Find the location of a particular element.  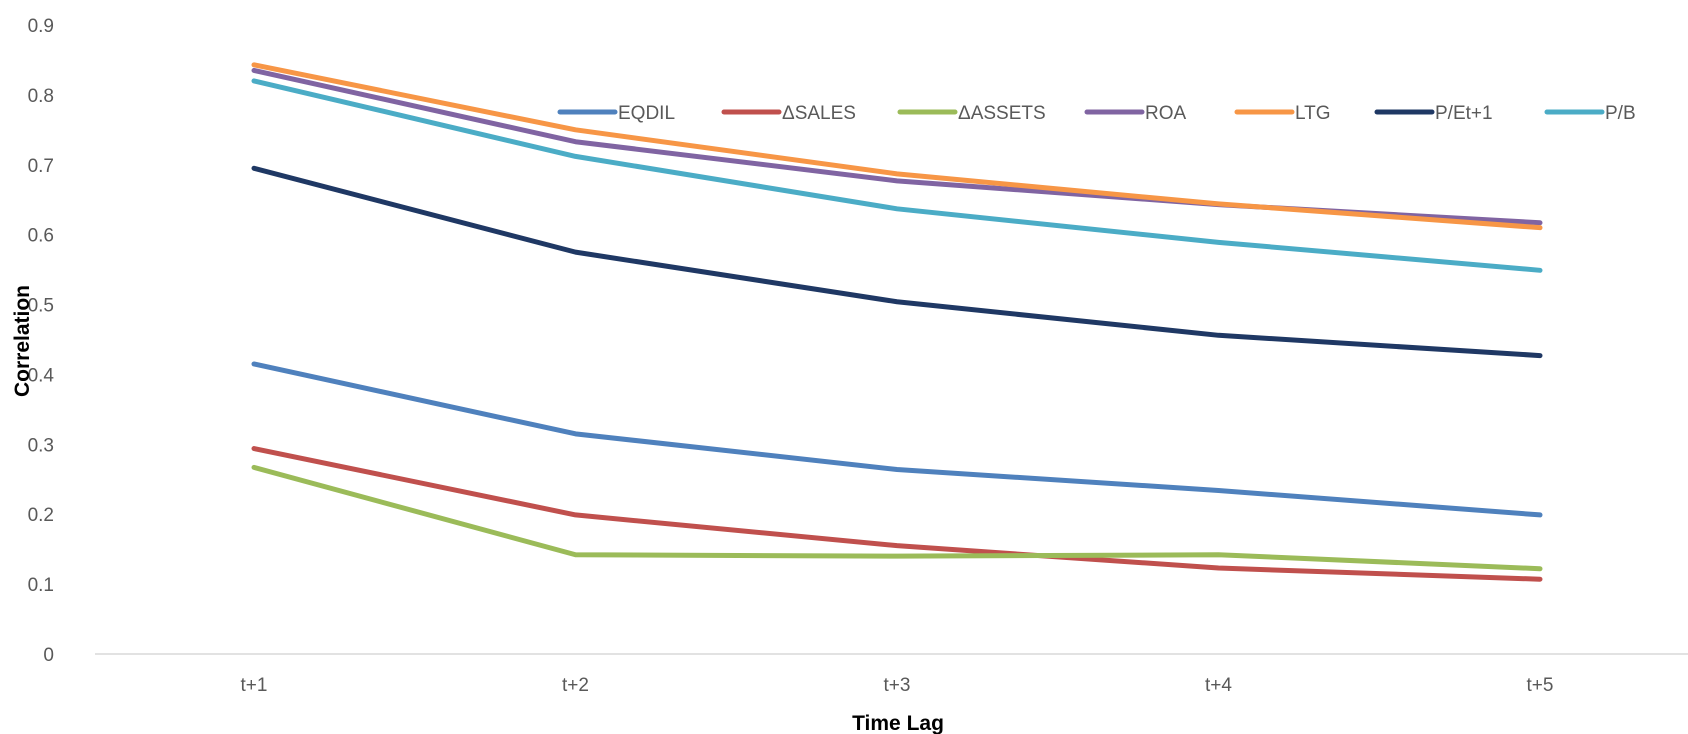

x-axis-title: Time Lag is located at coordinates (898, 723).